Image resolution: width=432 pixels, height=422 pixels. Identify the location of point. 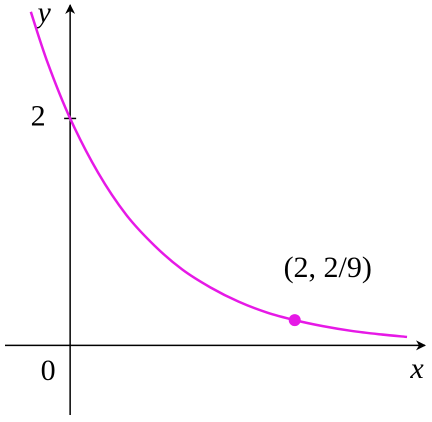
(294, 320).